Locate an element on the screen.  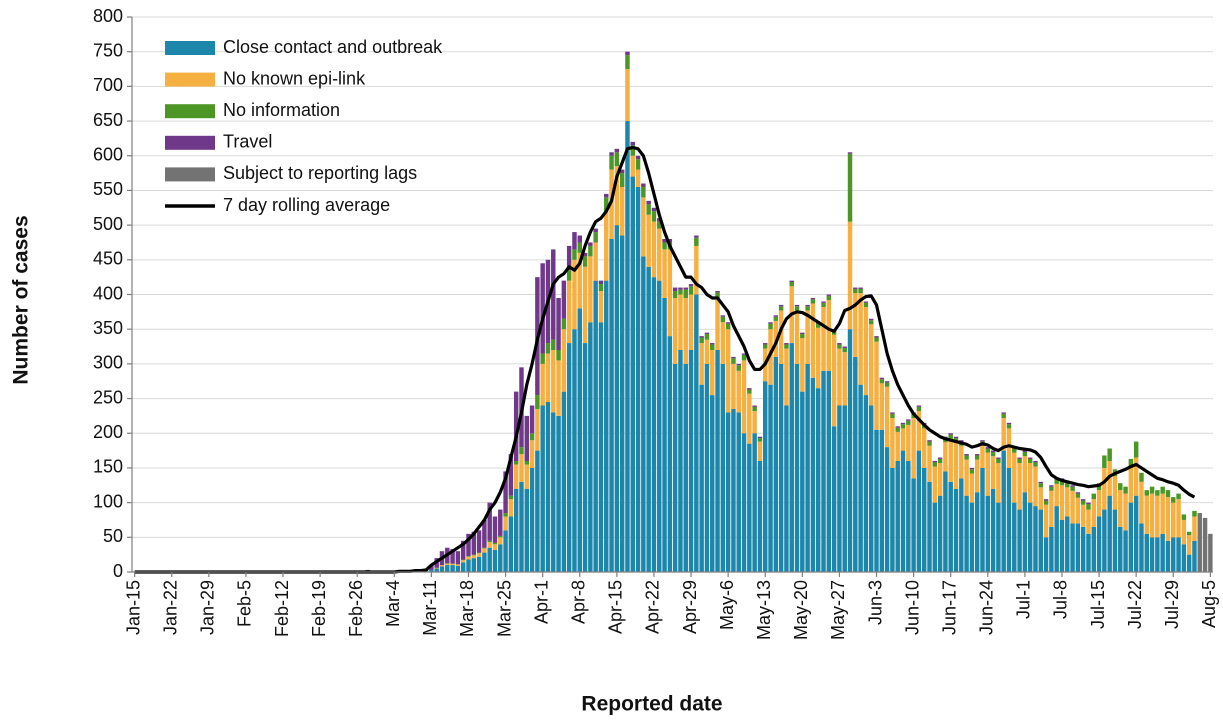
y-tick-label: 650 is located at coordinates (108, 120).